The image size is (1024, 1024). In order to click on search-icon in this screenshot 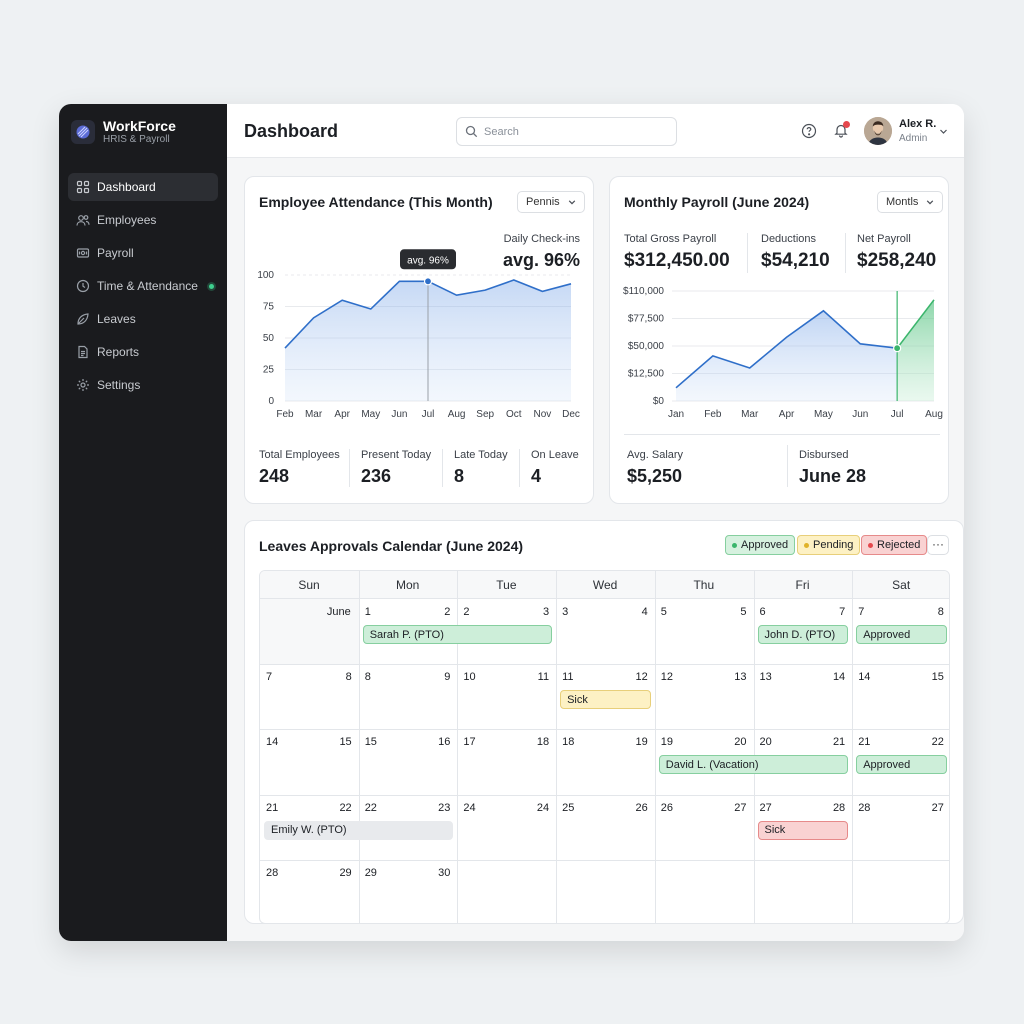, I will do `click(471, 131)`.